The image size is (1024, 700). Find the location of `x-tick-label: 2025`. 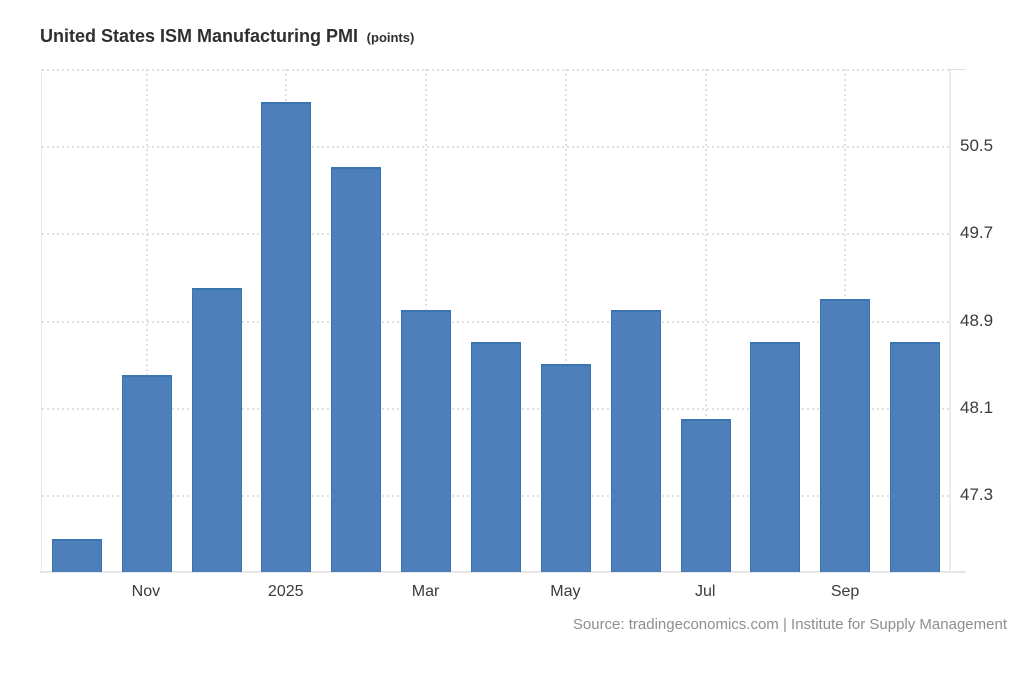

x-tick-label: 2025 is located at coordinates (285, 591).